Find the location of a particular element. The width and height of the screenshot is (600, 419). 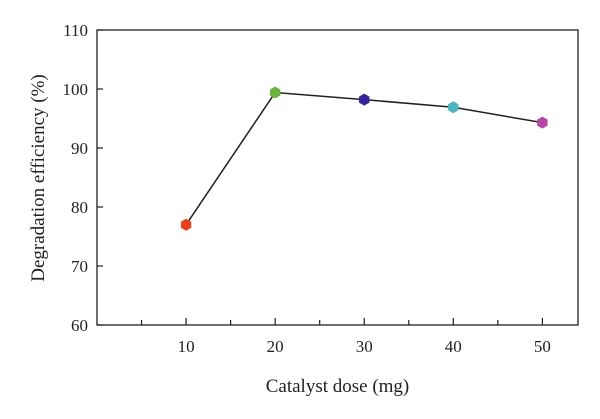

x-tick-label: 10 is located at coordinates (186, 346).